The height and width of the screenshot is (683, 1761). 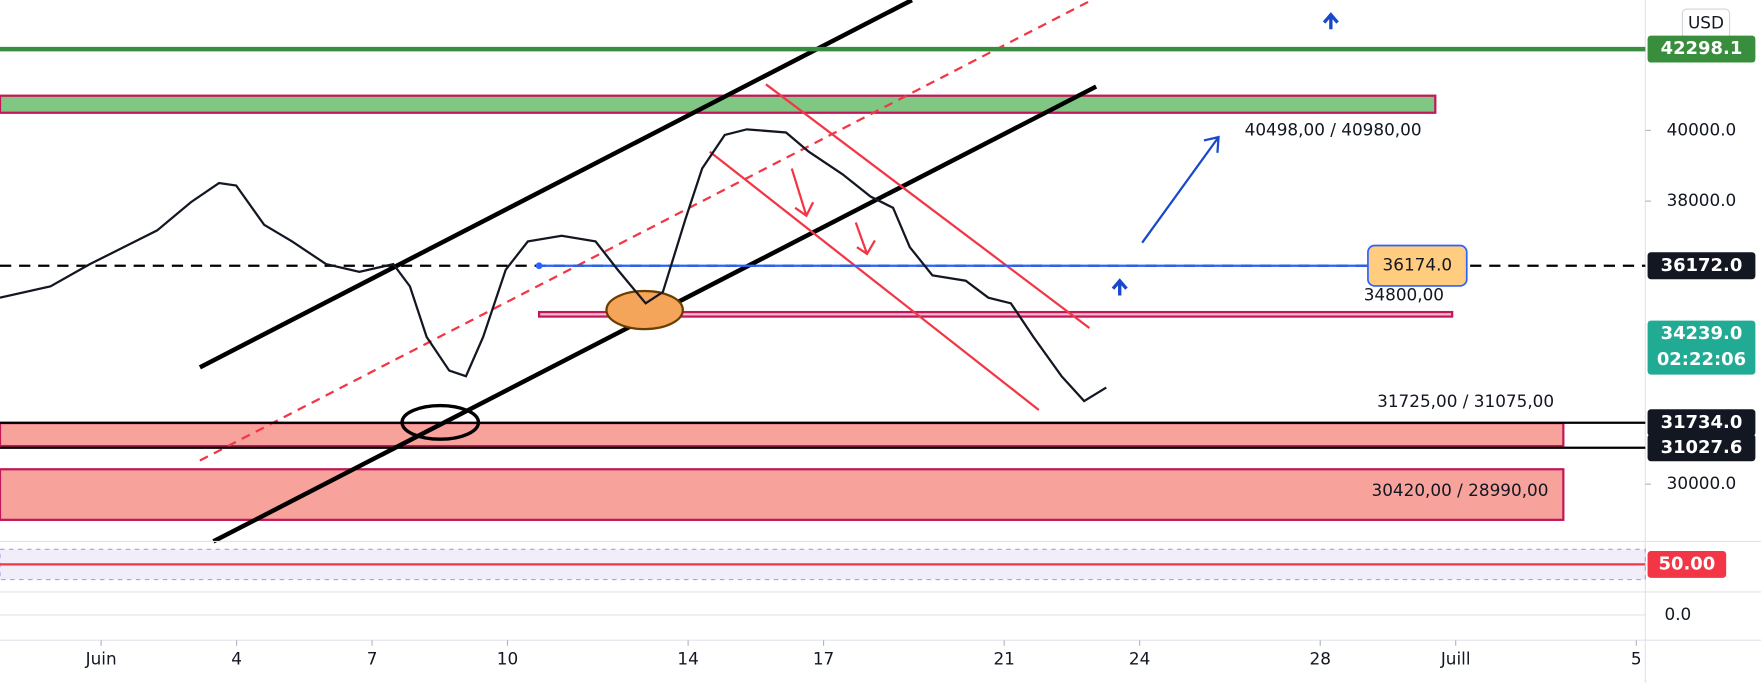 What do you see at coordinates (1702, 483) in the screenshot?
I see `y-tick-label: 30000.0` at bounding box center [1702, 483].